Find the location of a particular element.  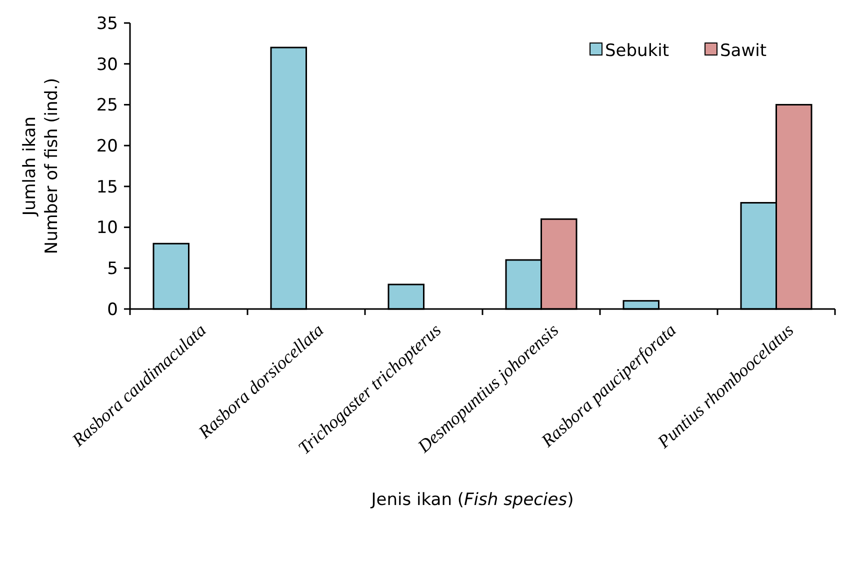

y-tick-label: 30 is located at coordinates (107, 64).